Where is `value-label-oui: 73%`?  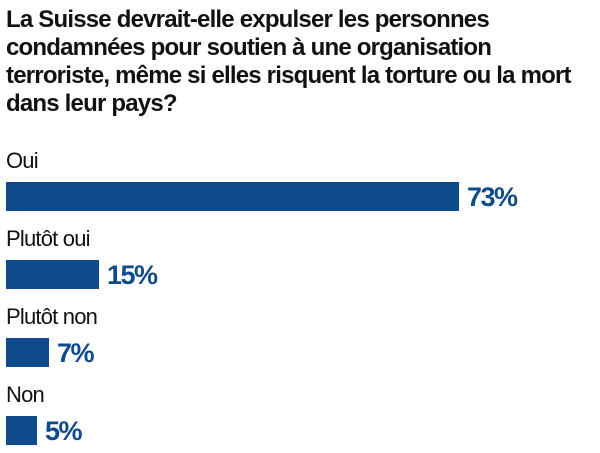
value-label-oui: 73% is located at coordinates (492, 197).